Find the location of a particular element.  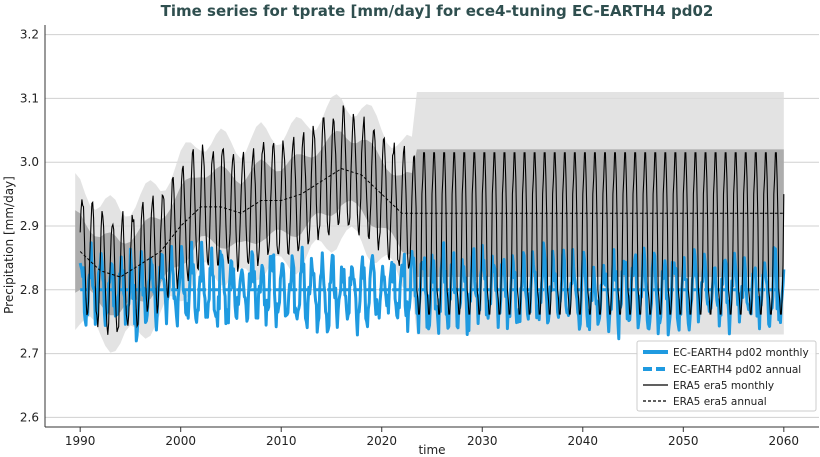

legend-label-ref-monthly: ERA5 era5 monthly is located at coordinates (723, 386).